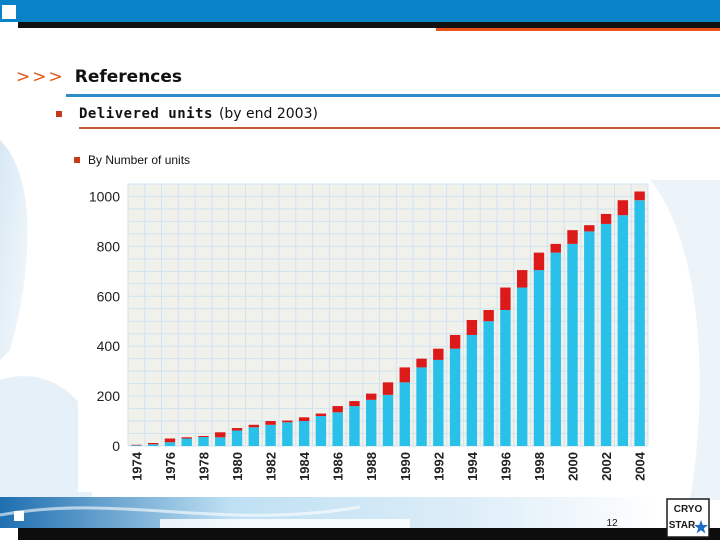 This screenshot has width=720, height=540. I want to click on x-tick-label: 1996, so click(505, 466).